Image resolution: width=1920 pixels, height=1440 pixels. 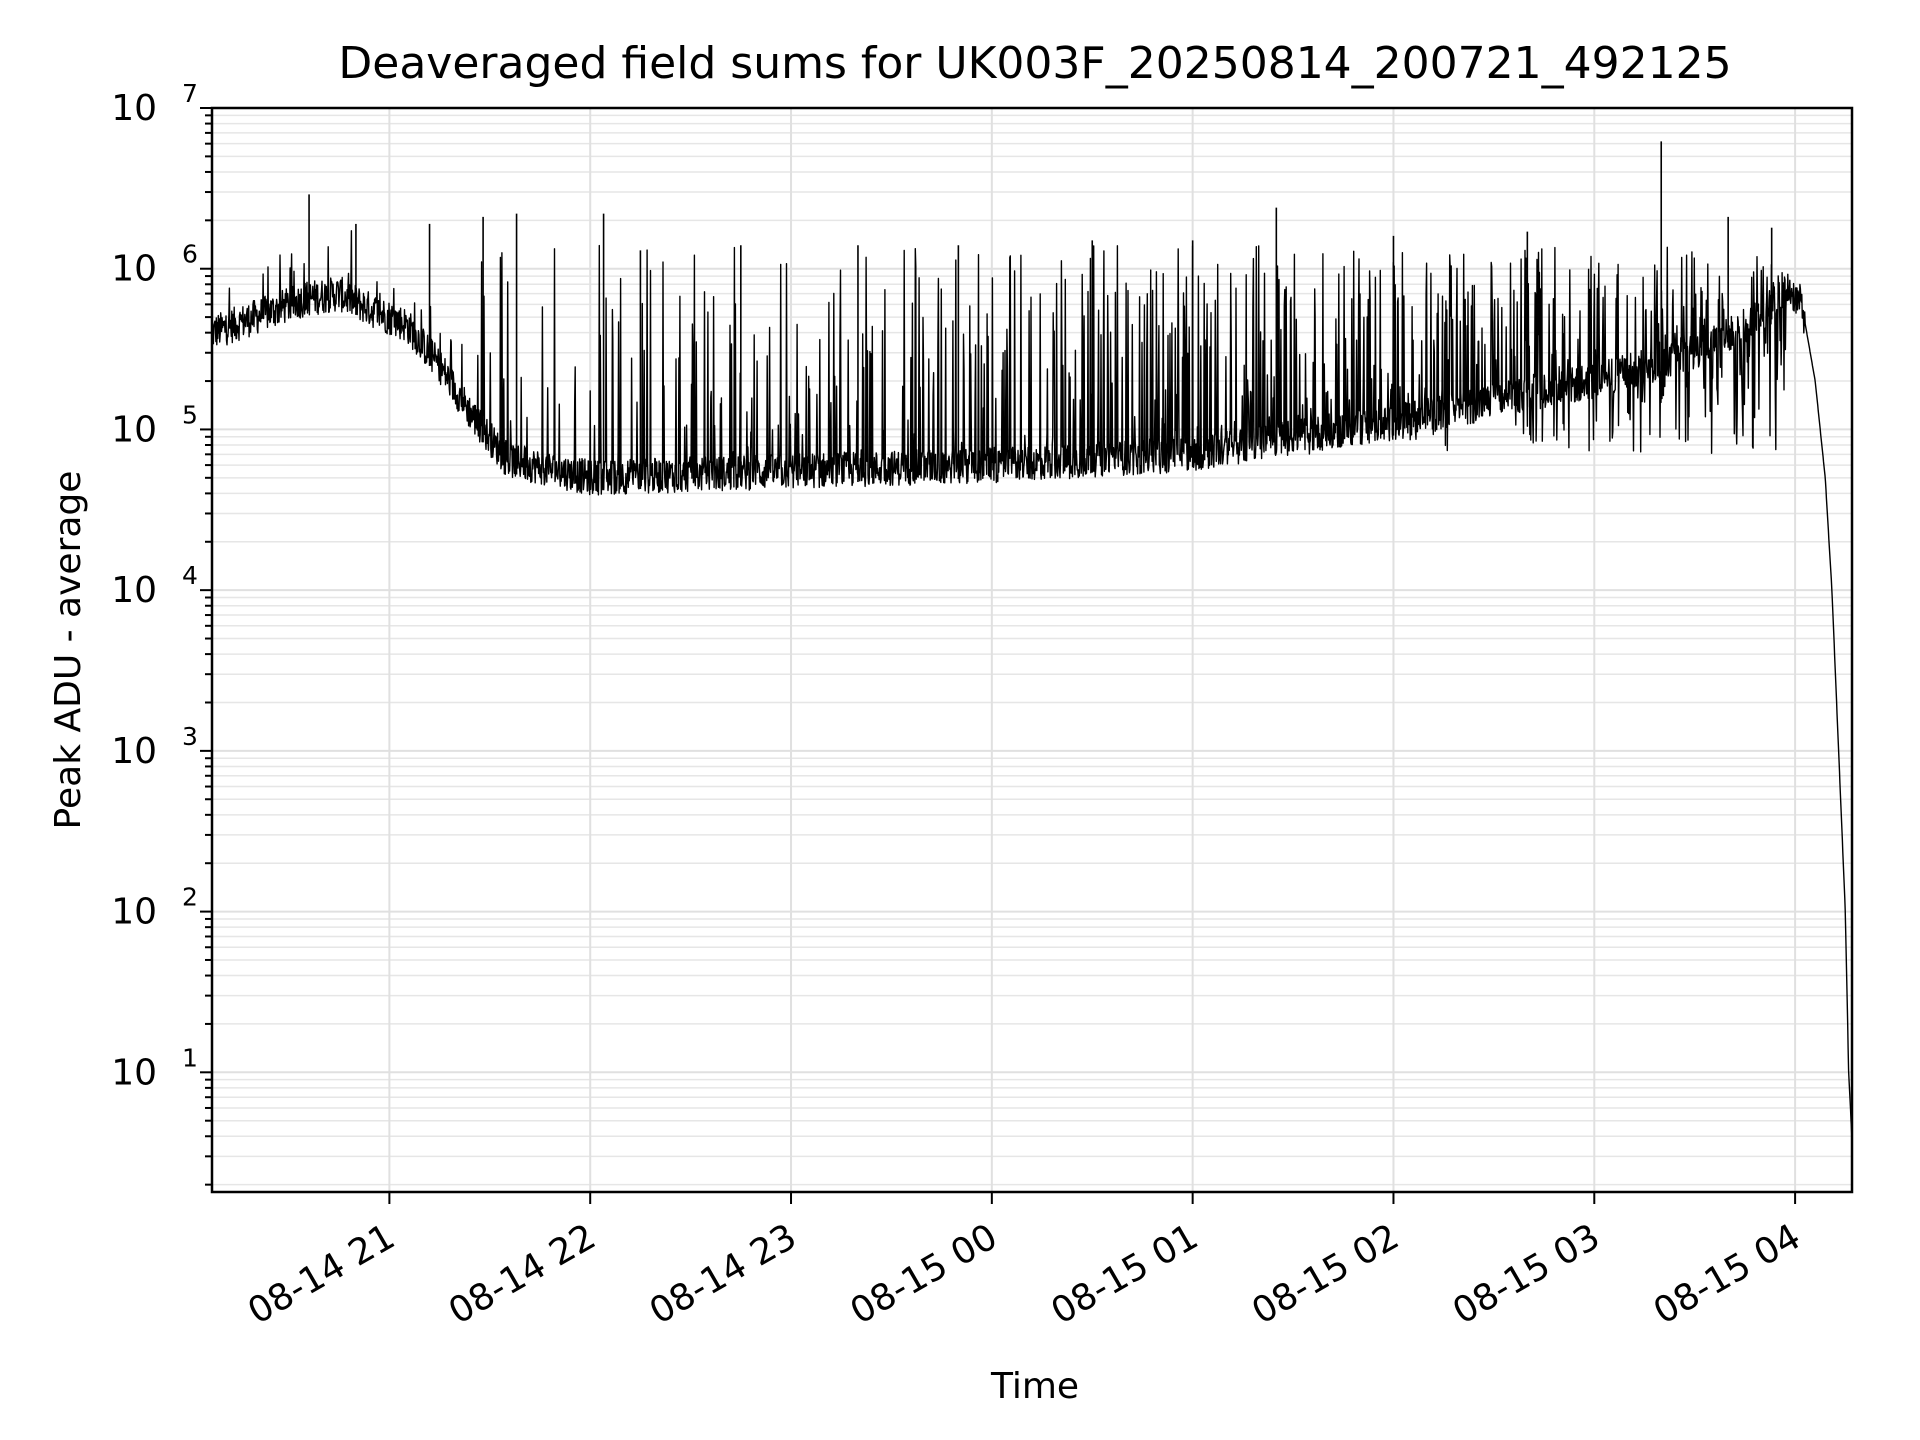 What do you see at coordinates (154, 908) in the screenshot?
I see `y-tick-label: 10 2` at bounding box center [154, 908].